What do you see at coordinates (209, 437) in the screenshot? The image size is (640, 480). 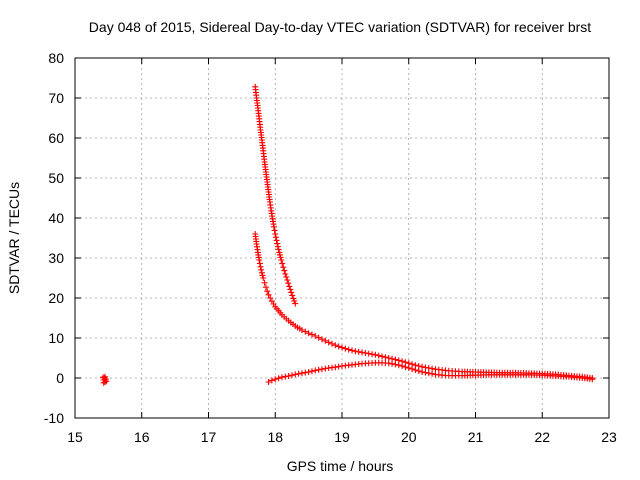 I see `x-tick-label: 17` at bounding box center [209, 437].